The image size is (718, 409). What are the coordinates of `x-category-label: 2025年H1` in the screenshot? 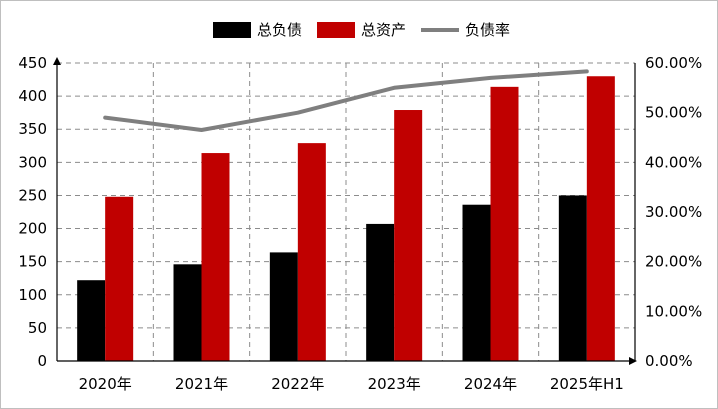 It's located at (587, 384).